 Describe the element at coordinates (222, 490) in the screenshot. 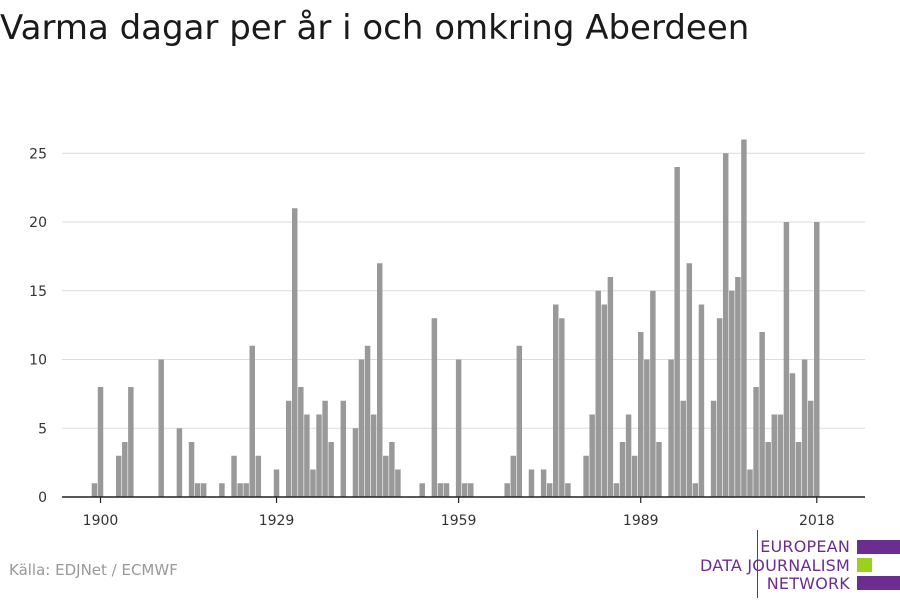

I see `bar-1920` at that location.